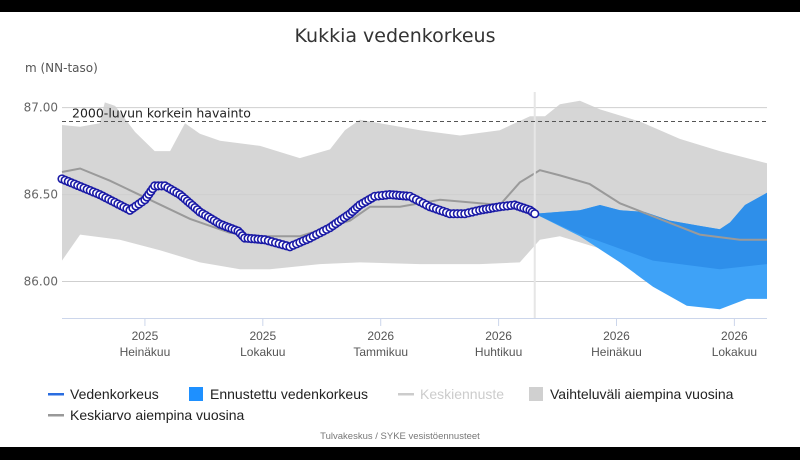  Describe the element at coordinates (41, 108) in the screenshot. I see `y-tick-label: 87.00` at that location.